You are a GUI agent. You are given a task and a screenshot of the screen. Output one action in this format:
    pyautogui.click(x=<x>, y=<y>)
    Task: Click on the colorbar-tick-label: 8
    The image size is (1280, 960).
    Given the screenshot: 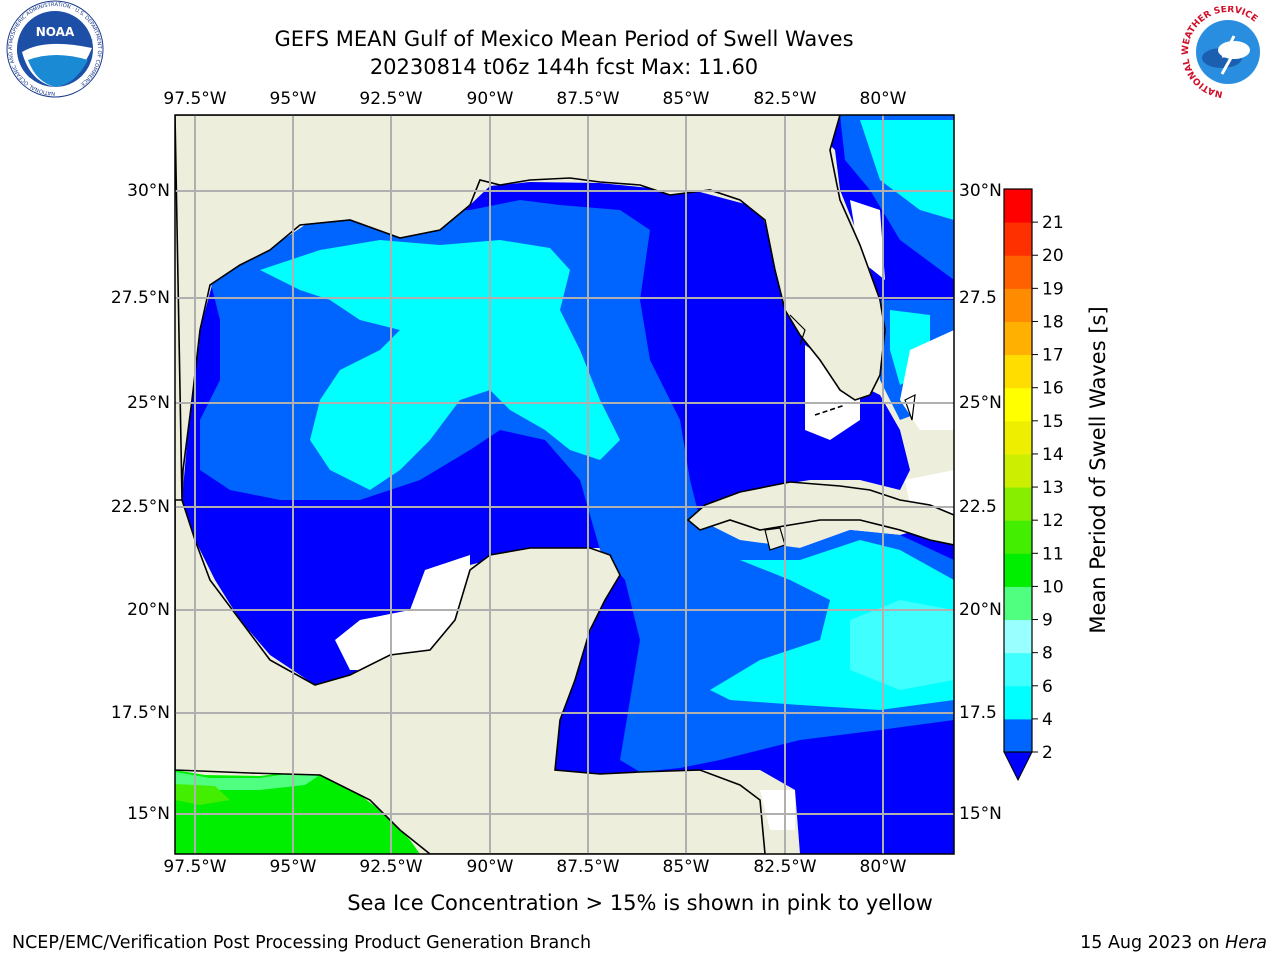 What is the action you would take?
    pyautogui.click(x=1047, y=654)
    